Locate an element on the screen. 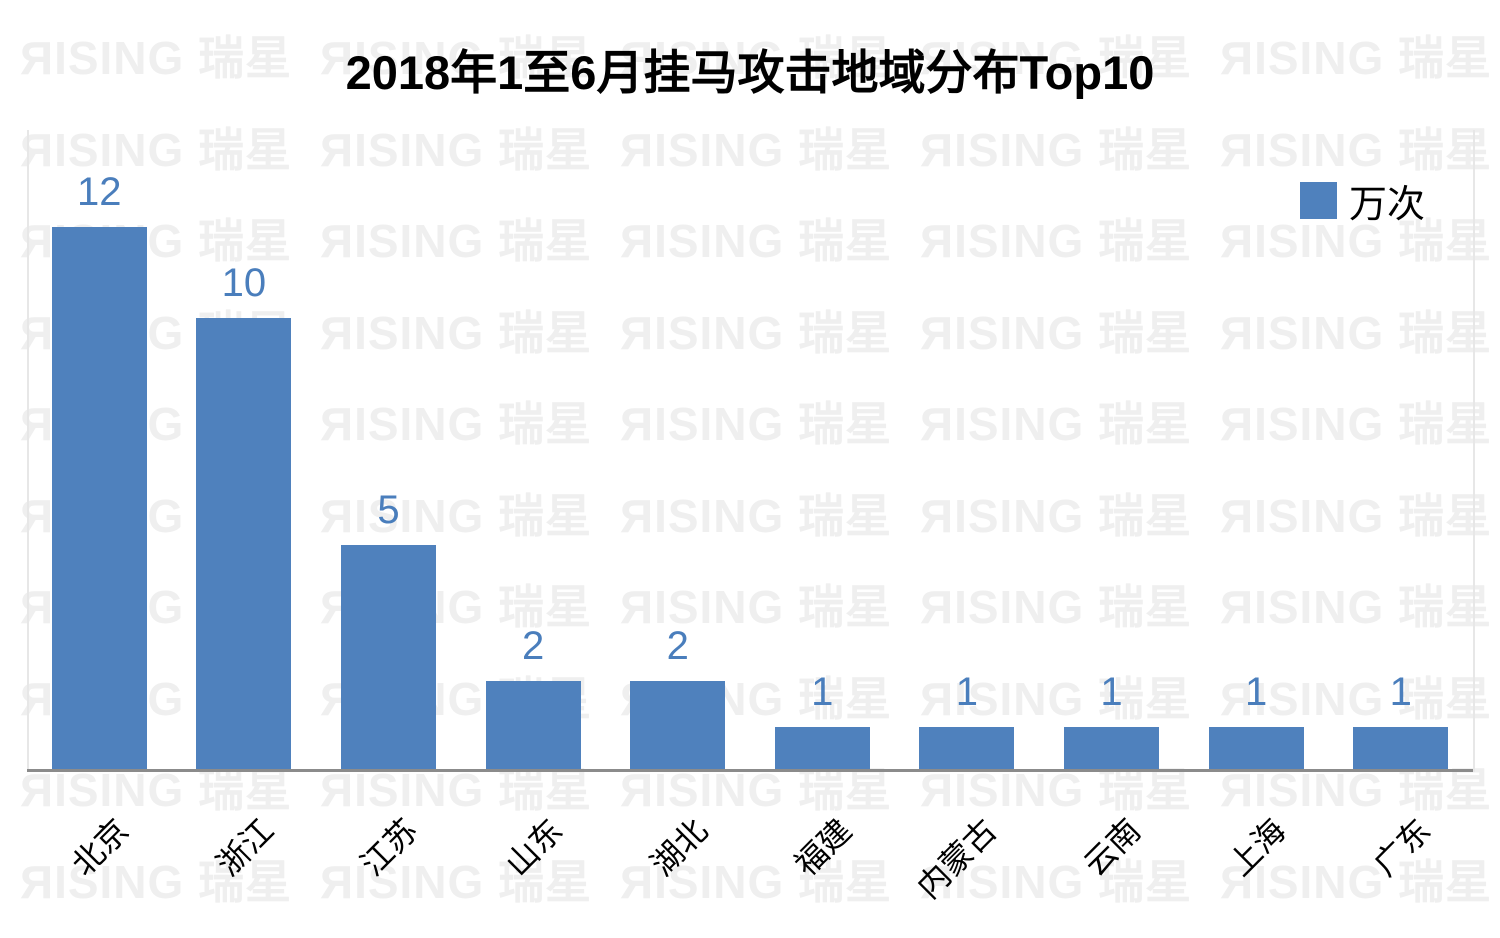 This screenshot has width=1500, height=938. bar-上海 is located at coordinates (1256, 749).